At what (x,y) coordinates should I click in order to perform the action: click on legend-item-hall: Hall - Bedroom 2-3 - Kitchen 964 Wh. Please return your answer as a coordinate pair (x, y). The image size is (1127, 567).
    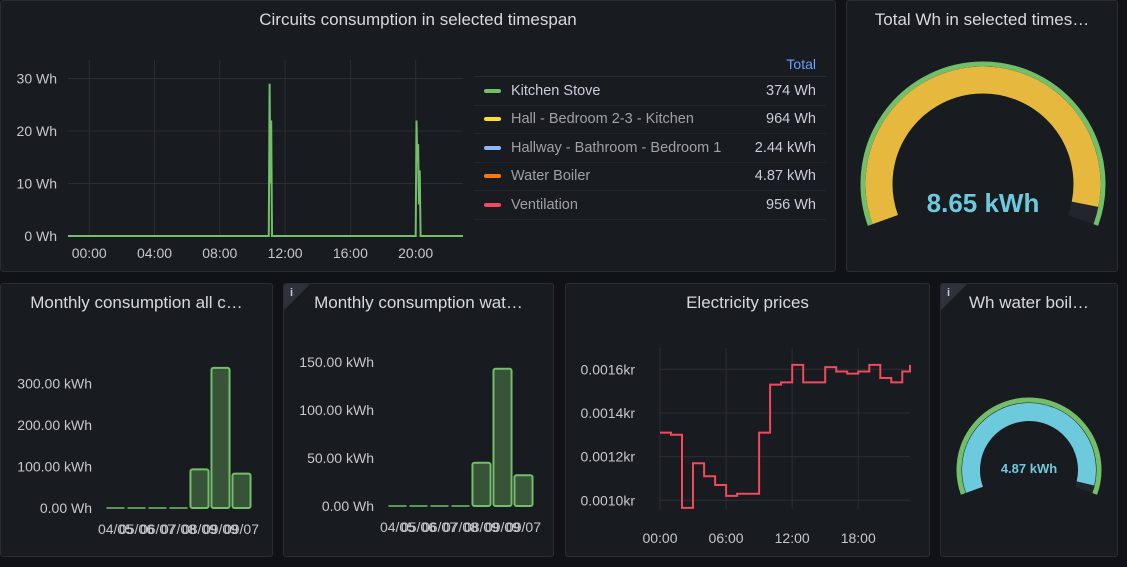
    Looking at the image, I should click on (650, 120).